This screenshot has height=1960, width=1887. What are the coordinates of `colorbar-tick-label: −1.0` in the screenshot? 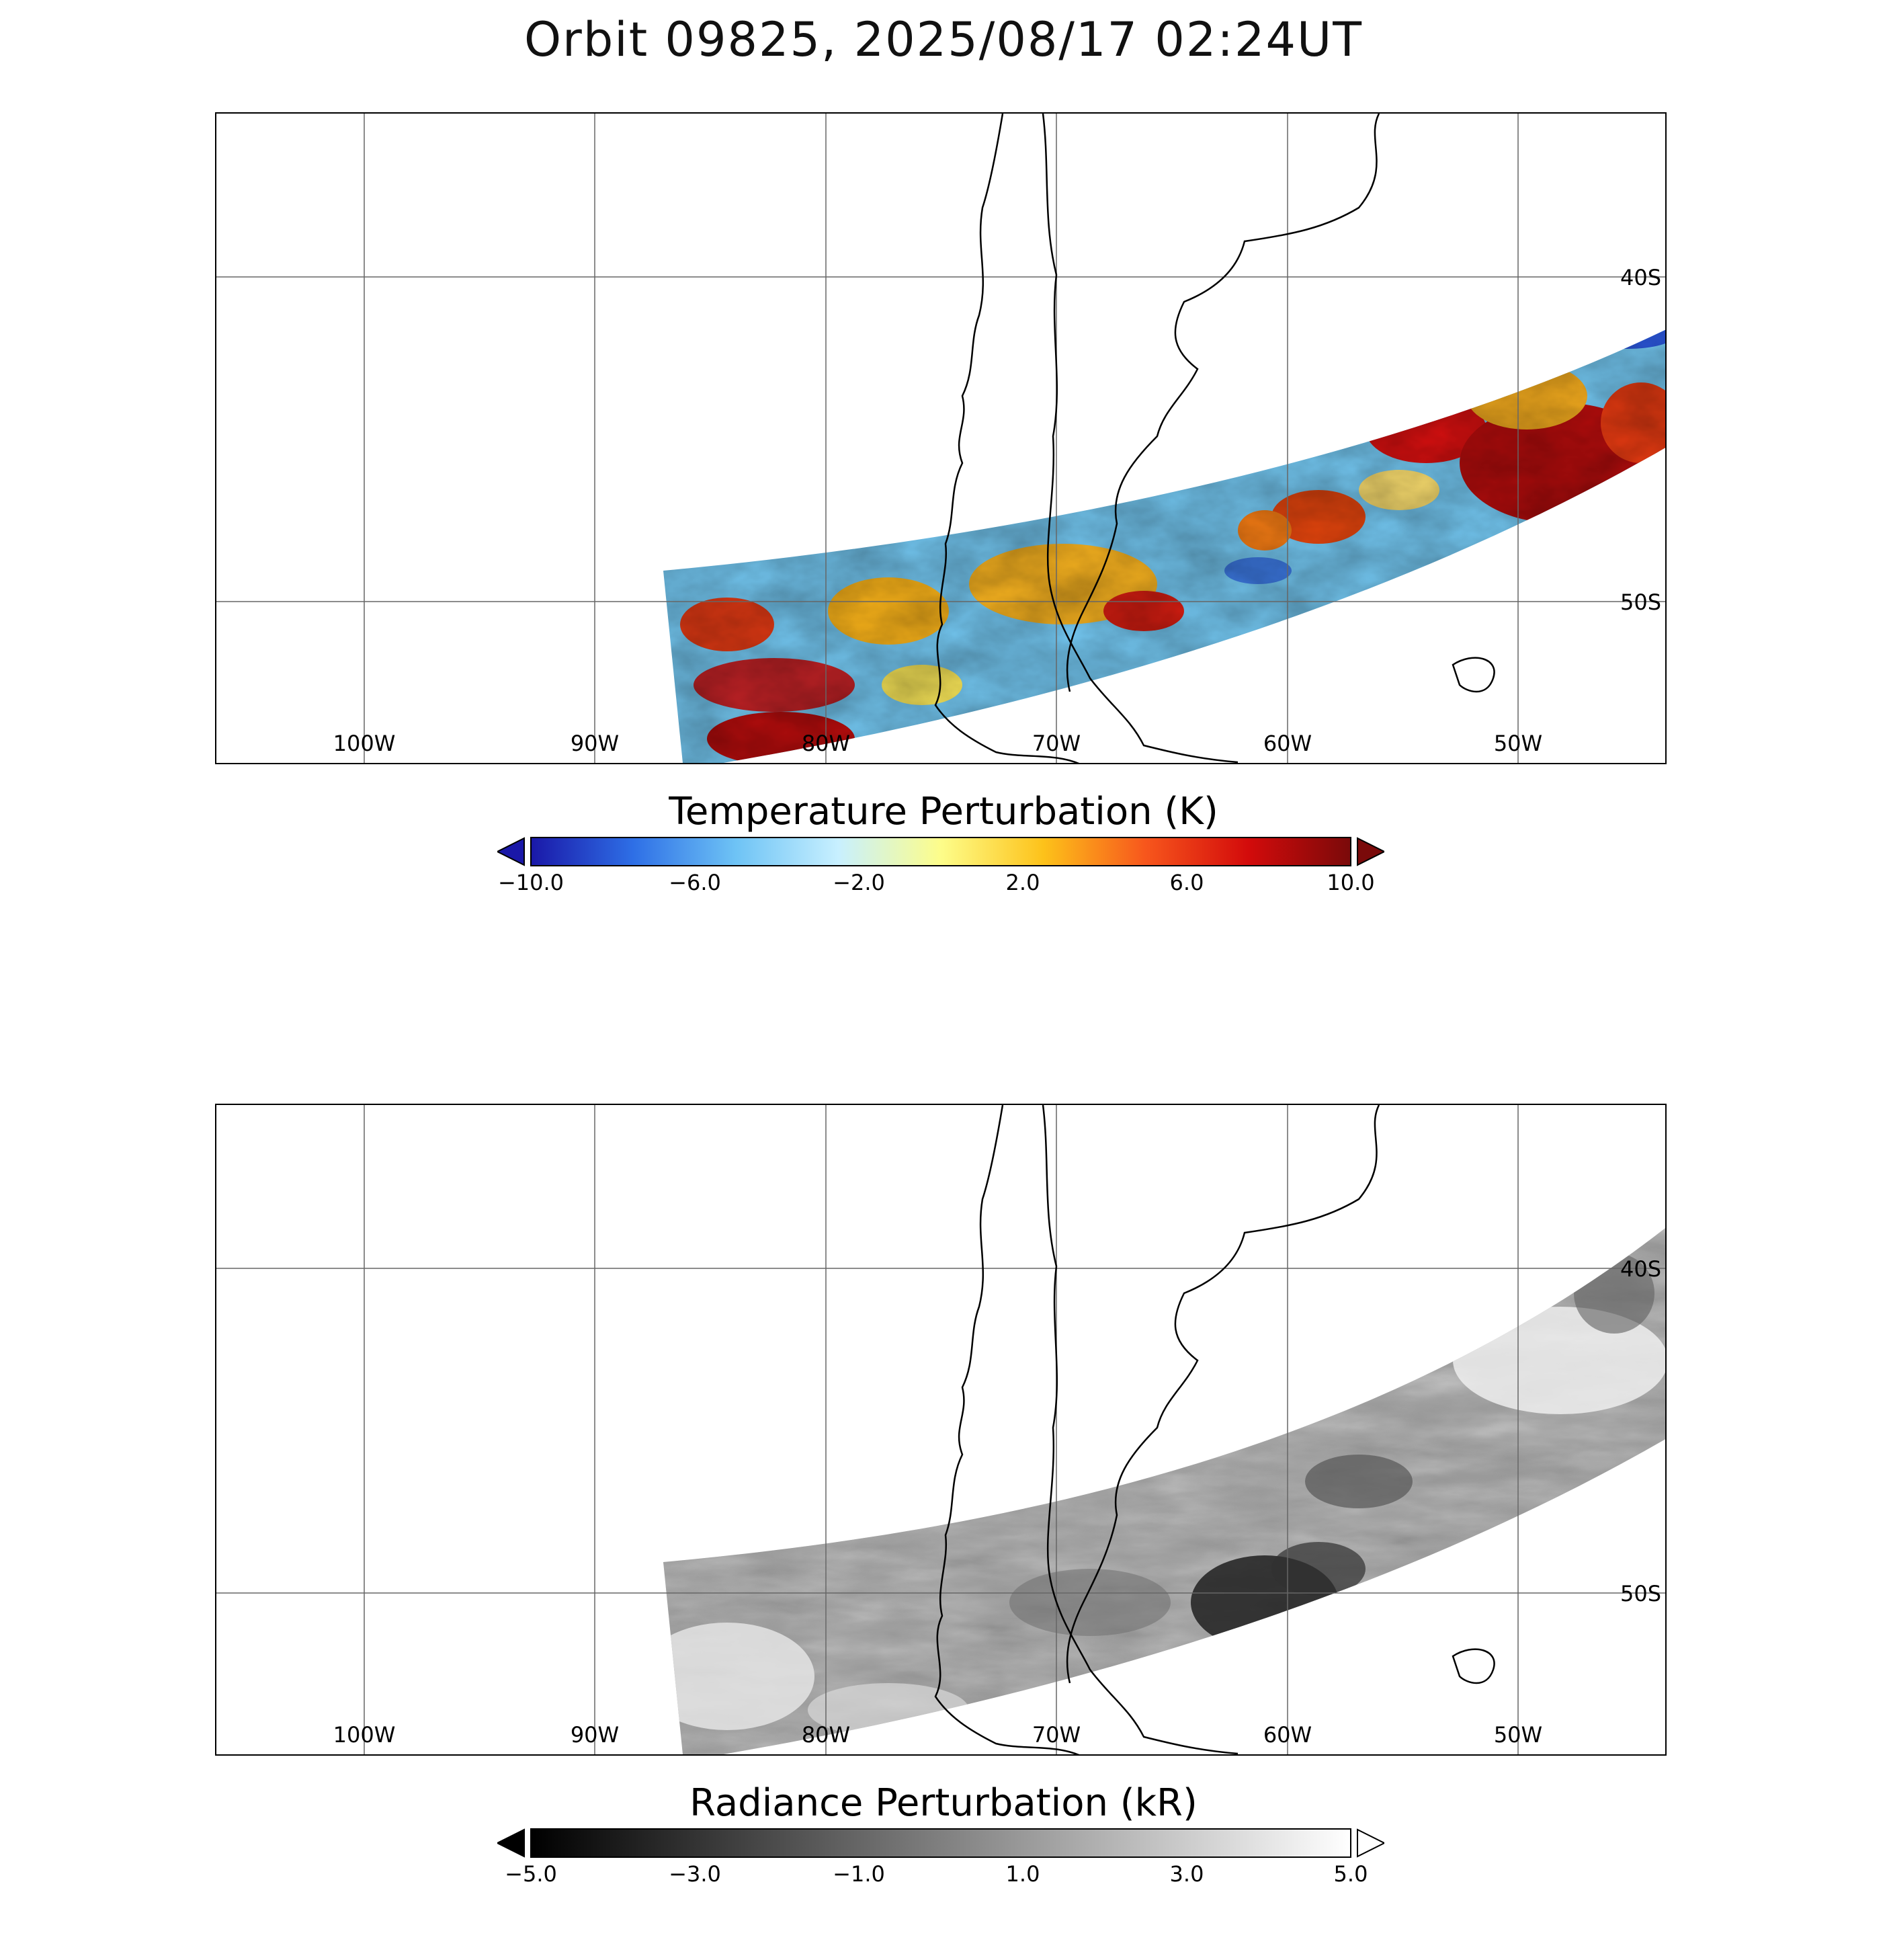 It's located at (859, 1874).